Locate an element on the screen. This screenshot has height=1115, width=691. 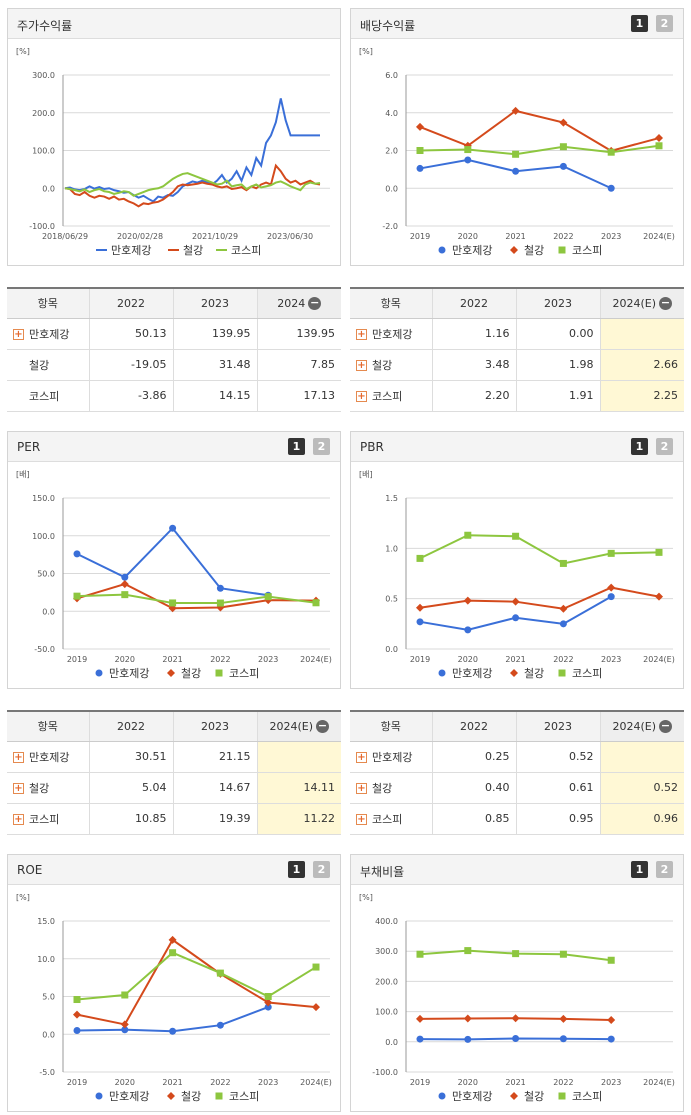
value-cell: 2.66 is located at coordinates (641, 365).